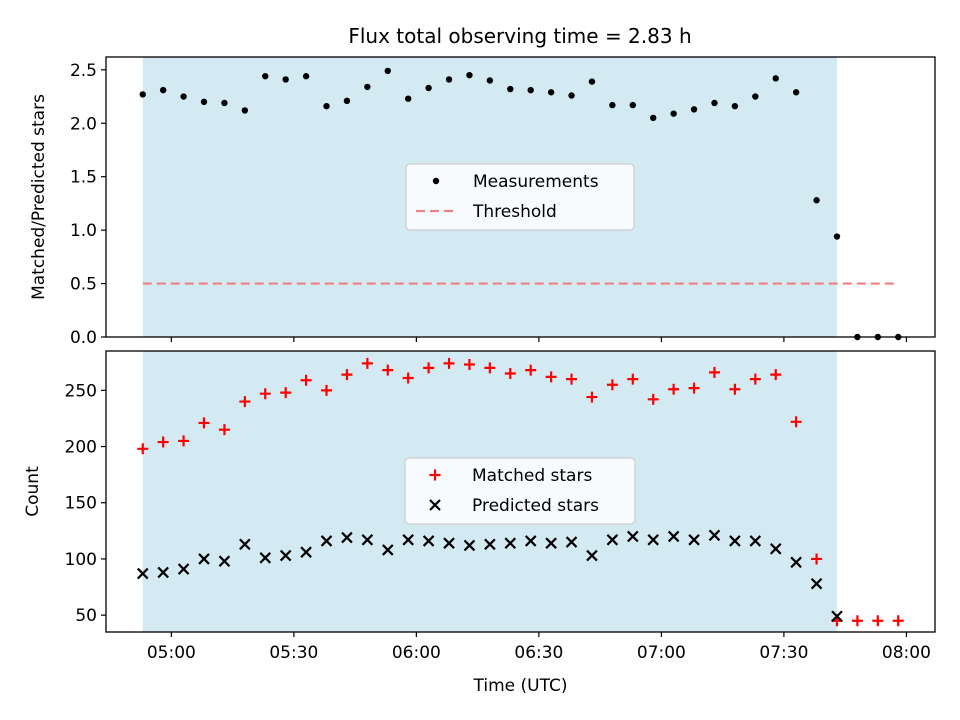  I want to click on y-tick-label: 200, so click(81, 448).